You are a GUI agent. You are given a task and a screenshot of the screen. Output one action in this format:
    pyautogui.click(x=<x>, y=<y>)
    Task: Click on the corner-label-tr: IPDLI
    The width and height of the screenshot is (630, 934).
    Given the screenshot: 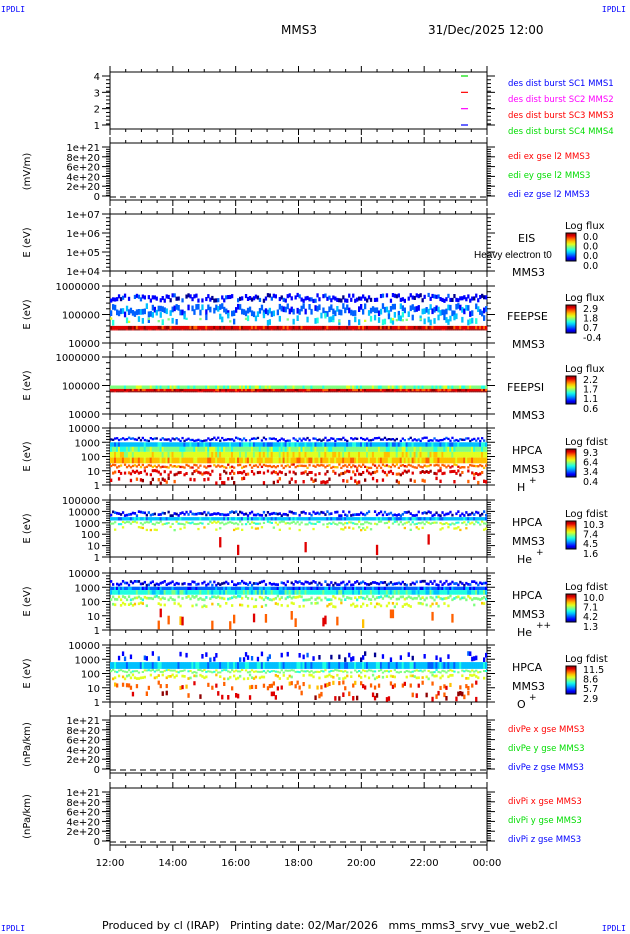 What is the action you would take?
    pyautogui.click(x=613, y=9)
    